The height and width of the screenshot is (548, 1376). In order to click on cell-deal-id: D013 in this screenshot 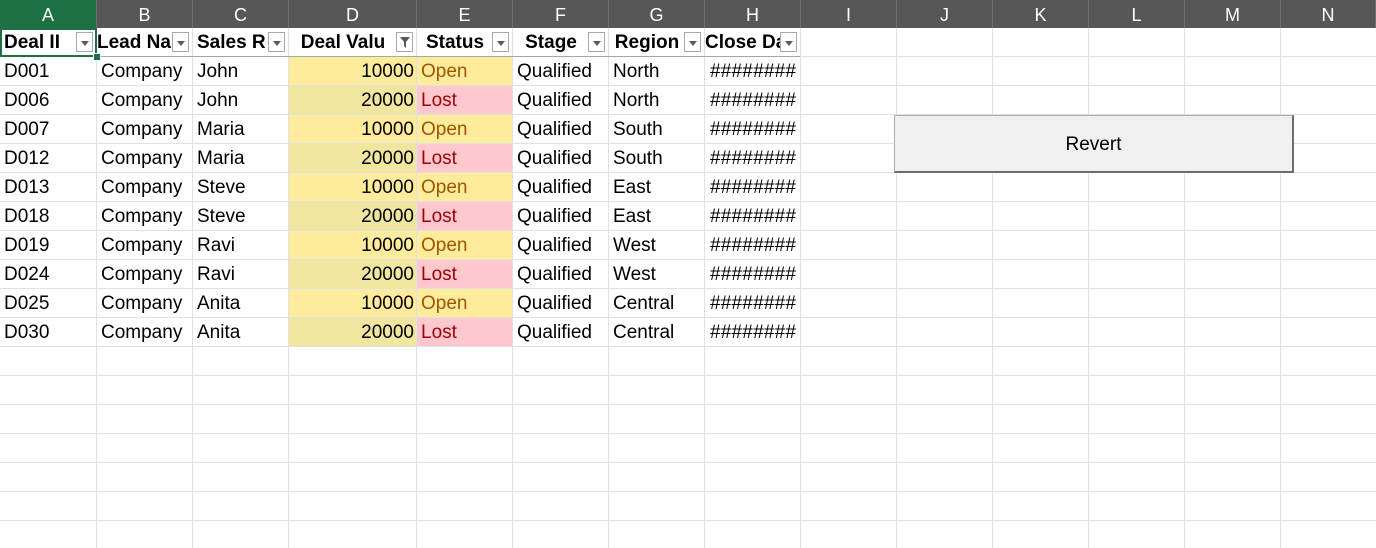, I will do `click(27, 187)`.